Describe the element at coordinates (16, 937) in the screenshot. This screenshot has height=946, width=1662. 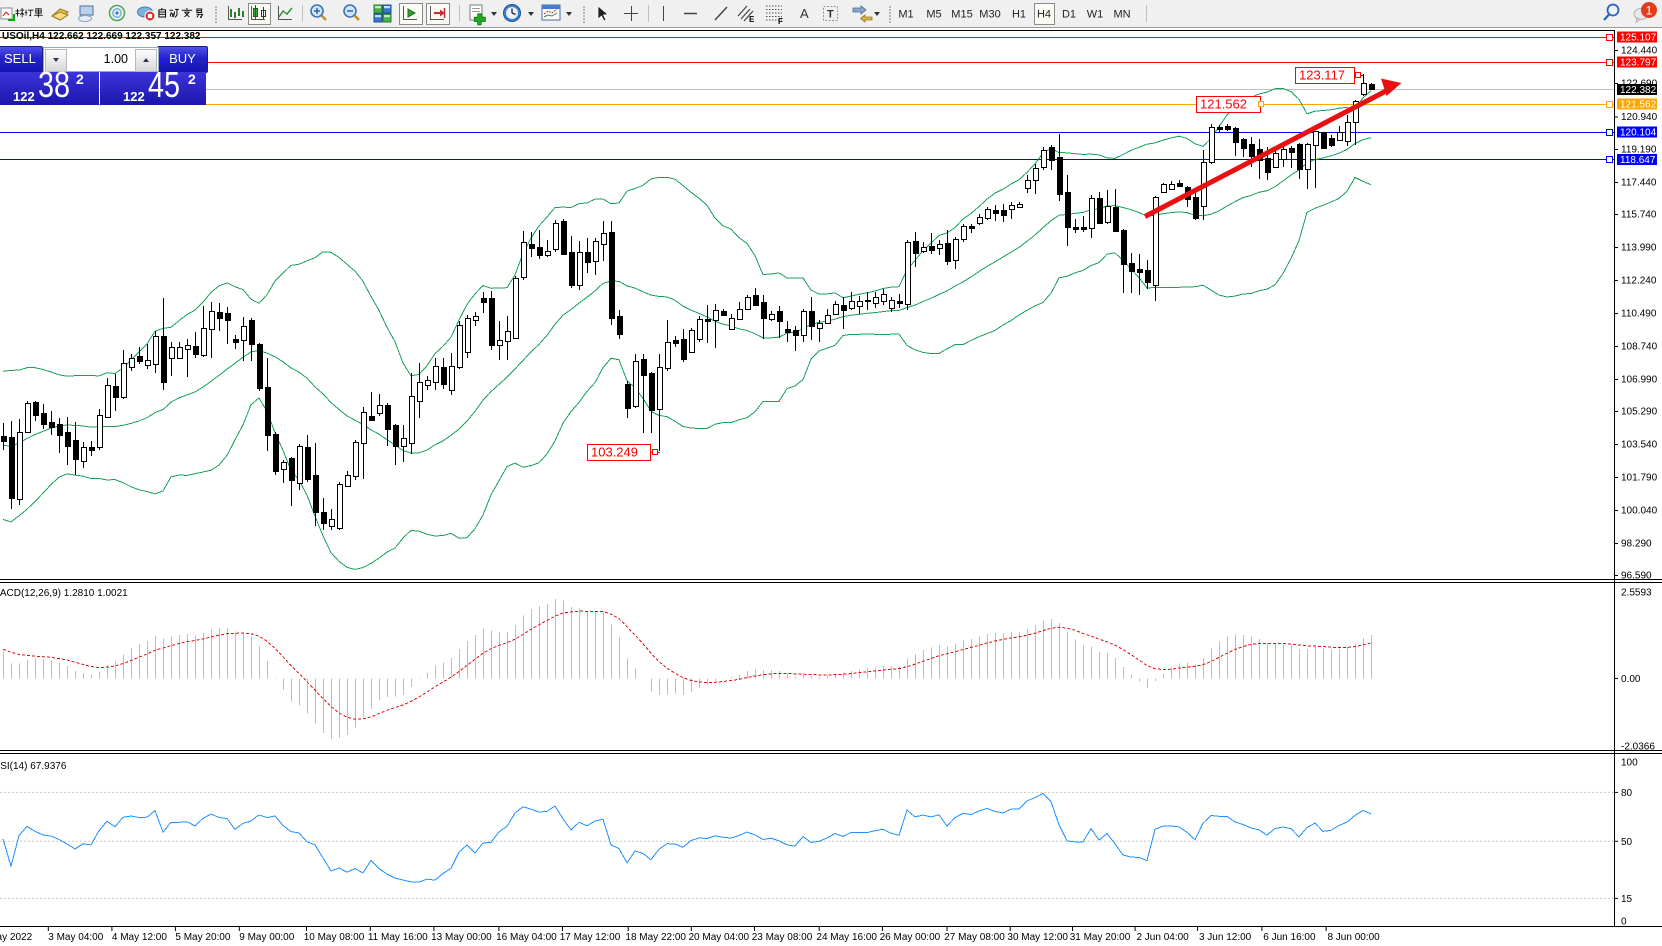
I see `svg-text: 3 May 2022` at that location.